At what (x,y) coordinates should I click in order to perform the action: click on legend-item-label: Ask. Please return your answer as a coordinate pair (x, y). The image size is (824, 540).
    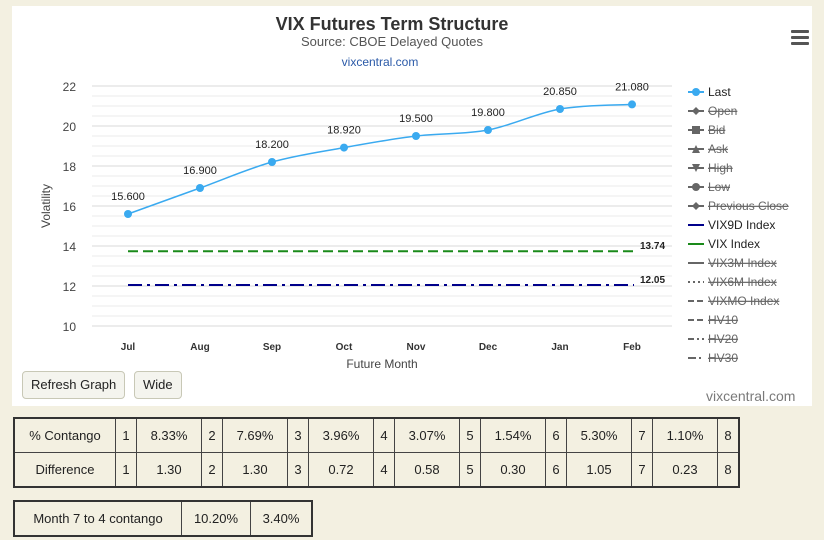
    Looking at the image, I should click on (718, 149).